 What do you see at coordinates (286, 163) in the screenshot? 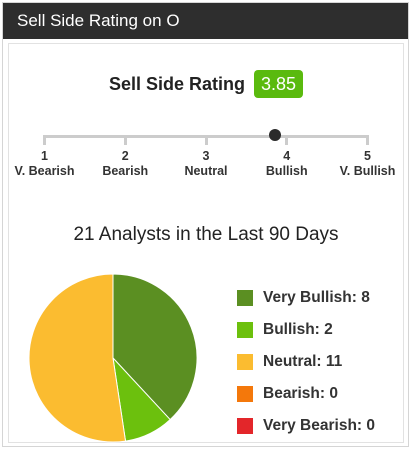
I see `scale-label: 4 Bullish` at bounding box center [286, 163].